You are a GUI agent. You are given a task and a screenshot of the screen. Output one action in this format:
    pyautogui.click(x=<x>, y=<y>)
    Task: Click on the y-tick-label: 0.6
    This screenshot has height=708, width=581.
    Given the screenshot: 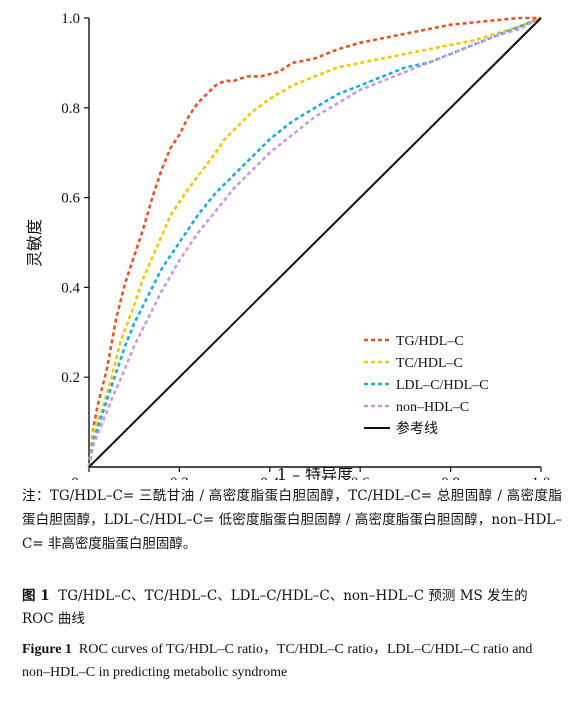 What is the action you would take?
    pyautogui.click(x=70, y=199)
    